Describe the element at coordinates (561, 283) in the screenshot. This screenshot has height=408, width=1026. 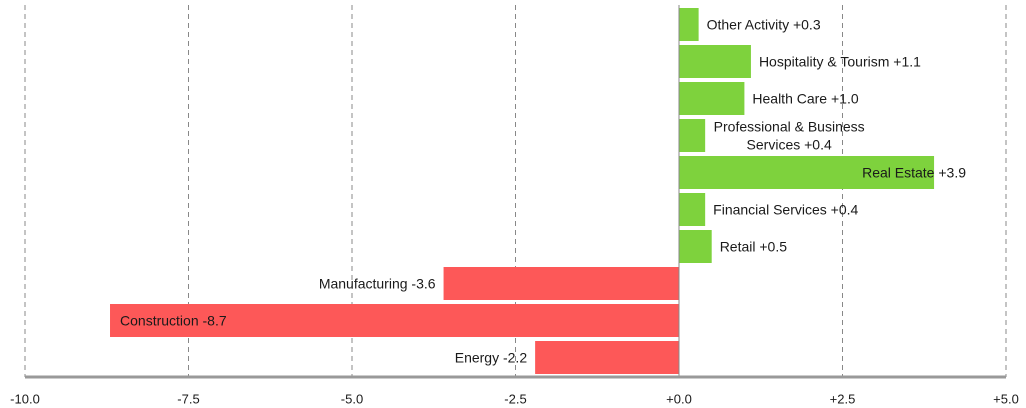
I see `bar-manufacturing` at that location.